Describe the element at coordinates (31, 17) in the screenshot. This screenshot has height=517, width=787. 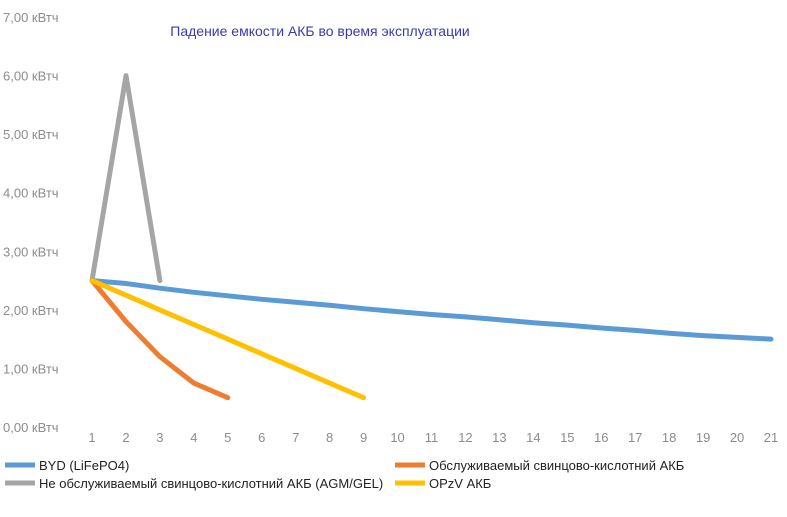
I see `y-tick-label: 7,00 кВтч` at that location.